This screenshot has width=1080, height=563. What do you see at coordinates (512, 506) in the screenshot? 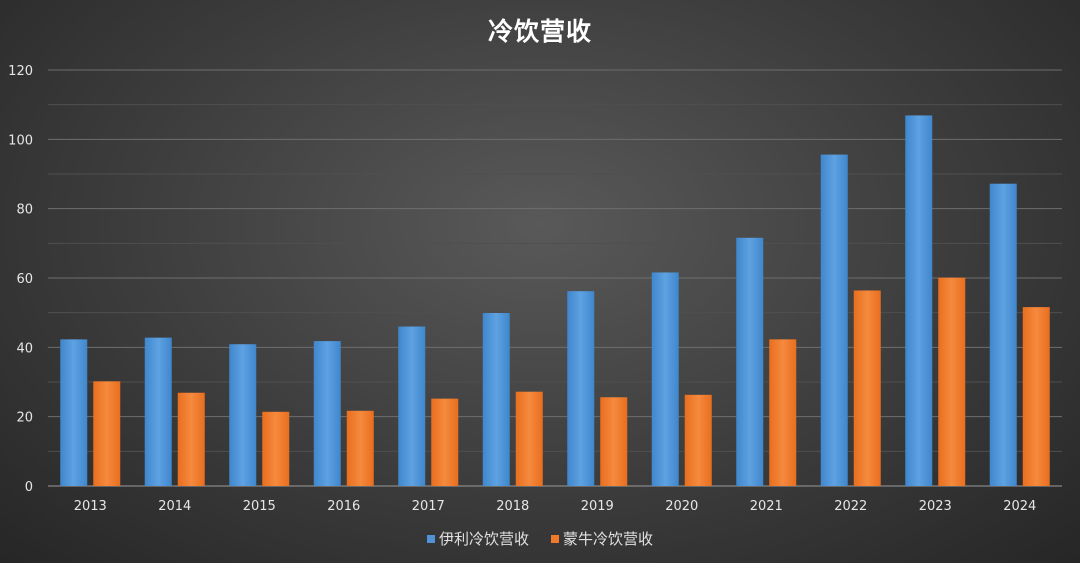
I see `x-tick-label: 2018` at bounding box center [512, 506].